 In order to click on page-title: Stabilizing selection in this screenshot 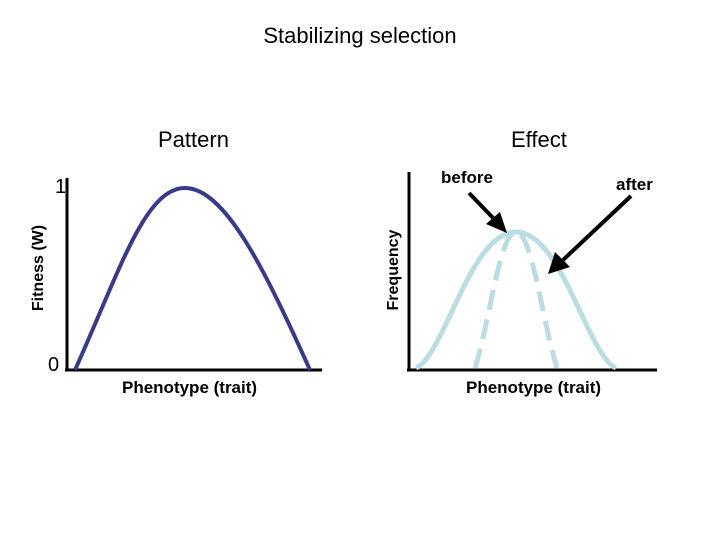, I will do `click(360, 35)`.